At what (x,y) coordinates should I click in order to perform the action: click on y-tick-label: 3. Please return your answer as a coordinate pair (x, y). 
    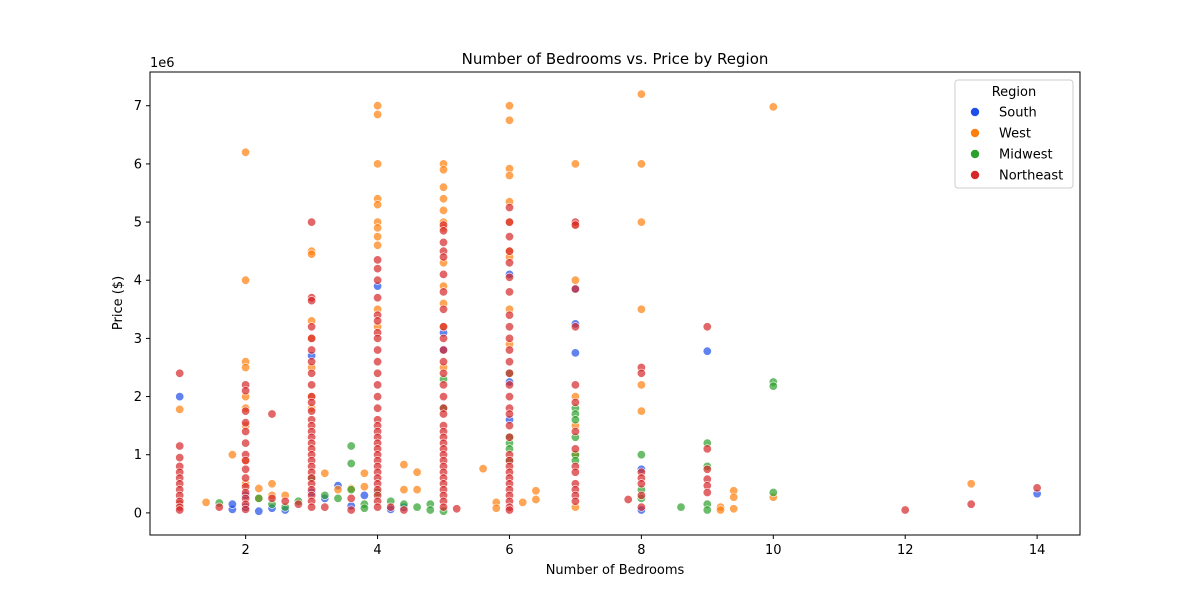
    Looking at the image, I should click on (138, 339).